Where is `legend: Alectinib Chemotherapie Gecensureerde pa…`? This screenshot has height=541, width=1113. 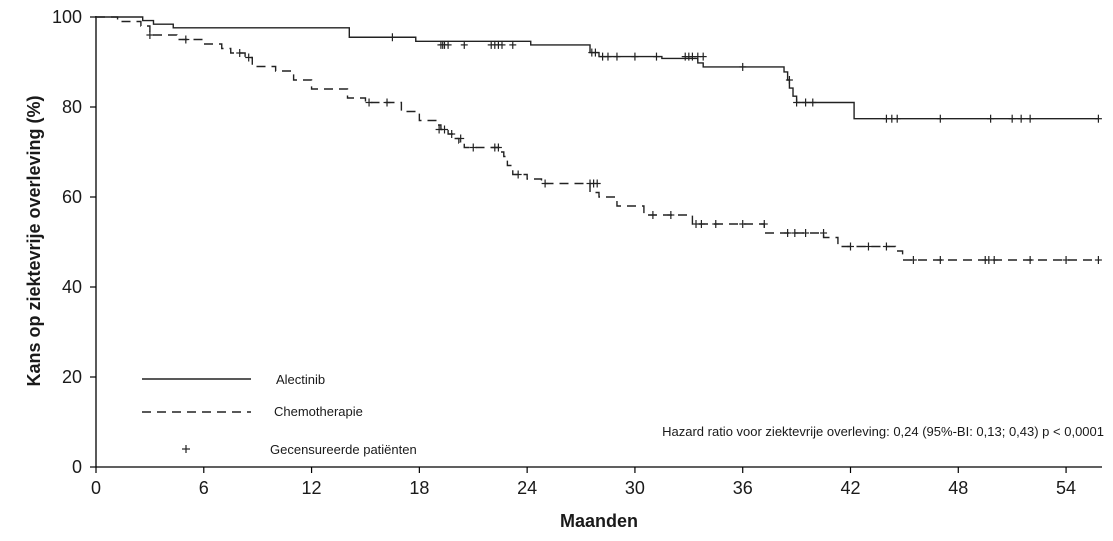
legend: Alectinib Chemotherapie Gecensureerde pa… is located at coordinates (279, 414).